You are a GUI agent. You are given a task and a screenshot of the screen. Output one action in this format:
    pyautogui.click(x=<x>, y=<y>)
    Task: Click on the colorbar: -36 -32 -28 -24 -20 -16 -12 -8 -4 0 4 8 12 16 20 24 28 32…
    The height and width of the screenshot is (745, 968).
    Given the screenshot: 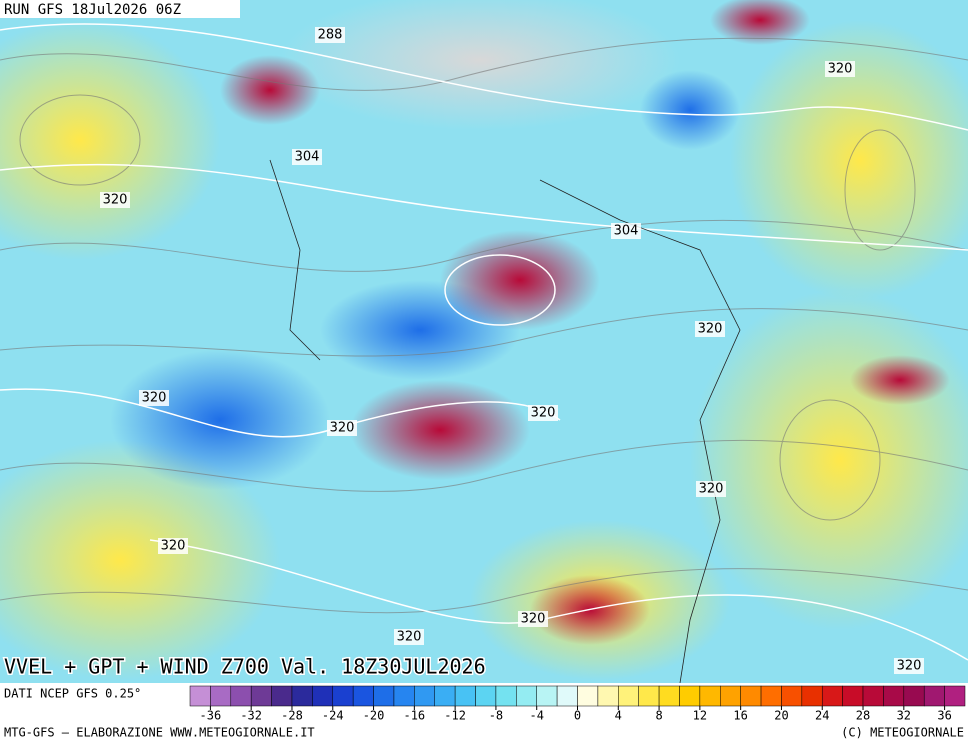 What is the action you would take?
    pyautogui.click(x=577, y=704)
    